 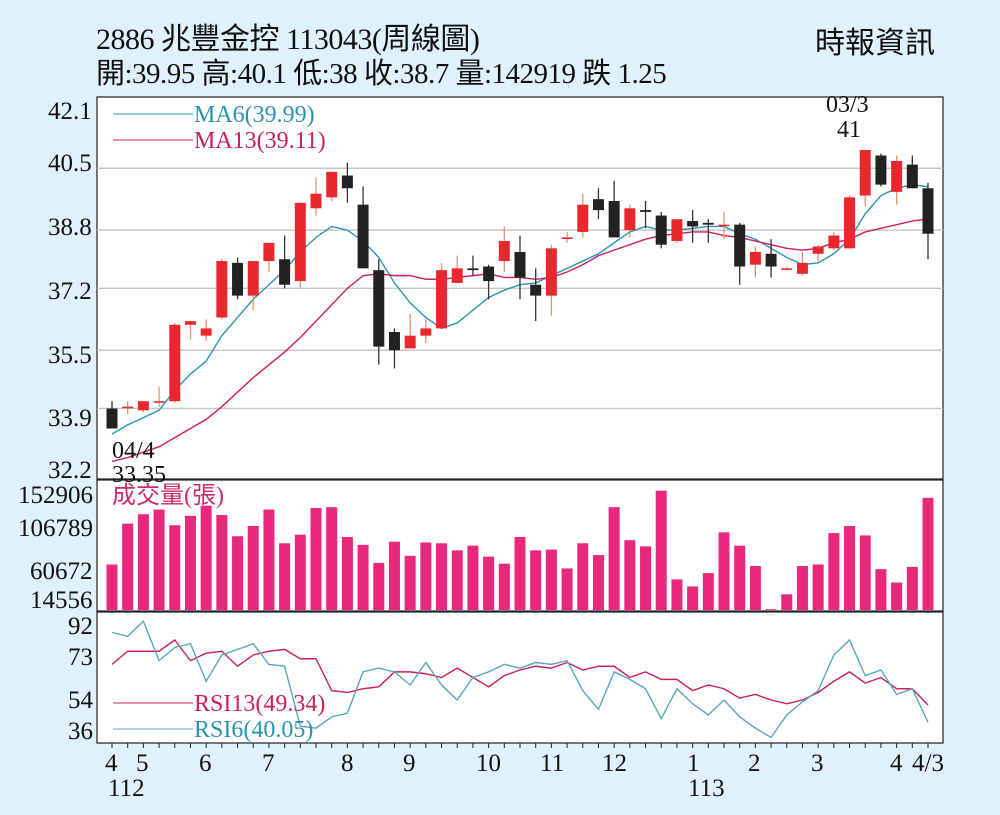 I want to click on low-annotation-date: 04/4, so click(x=133, y=451).